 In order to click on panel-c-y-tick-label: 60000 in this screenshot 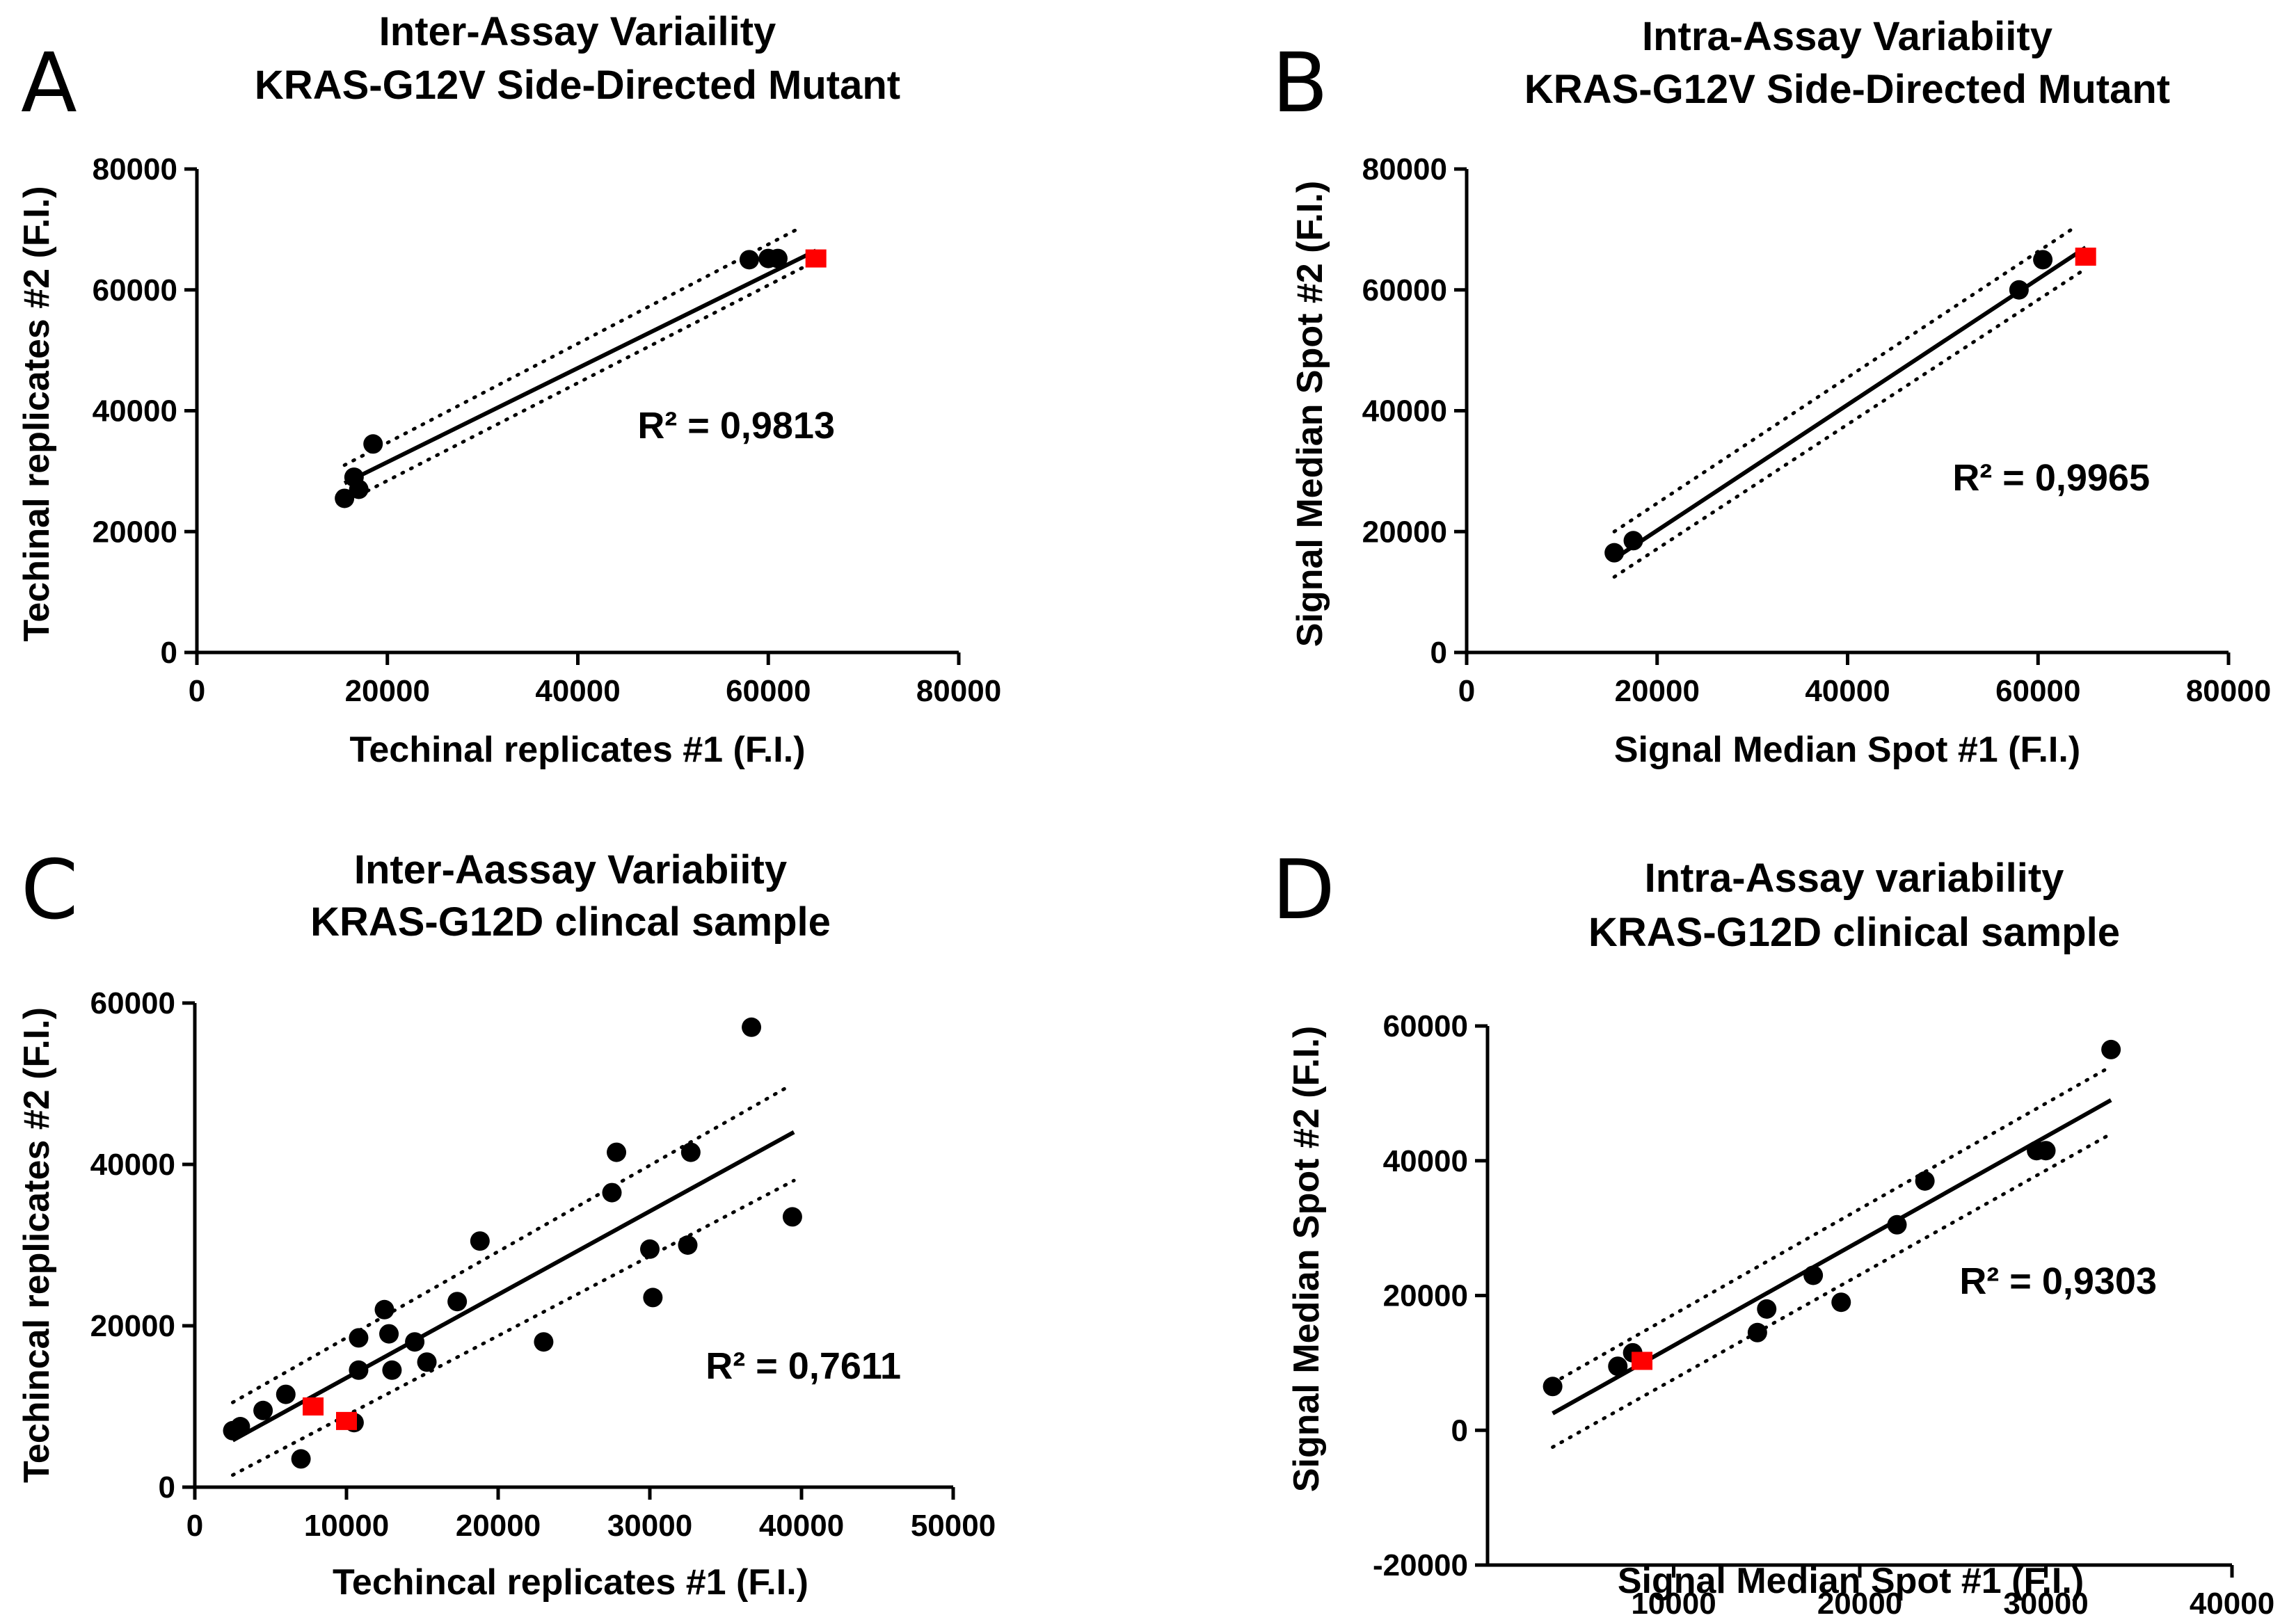, I will do `click(132, 1003)`.